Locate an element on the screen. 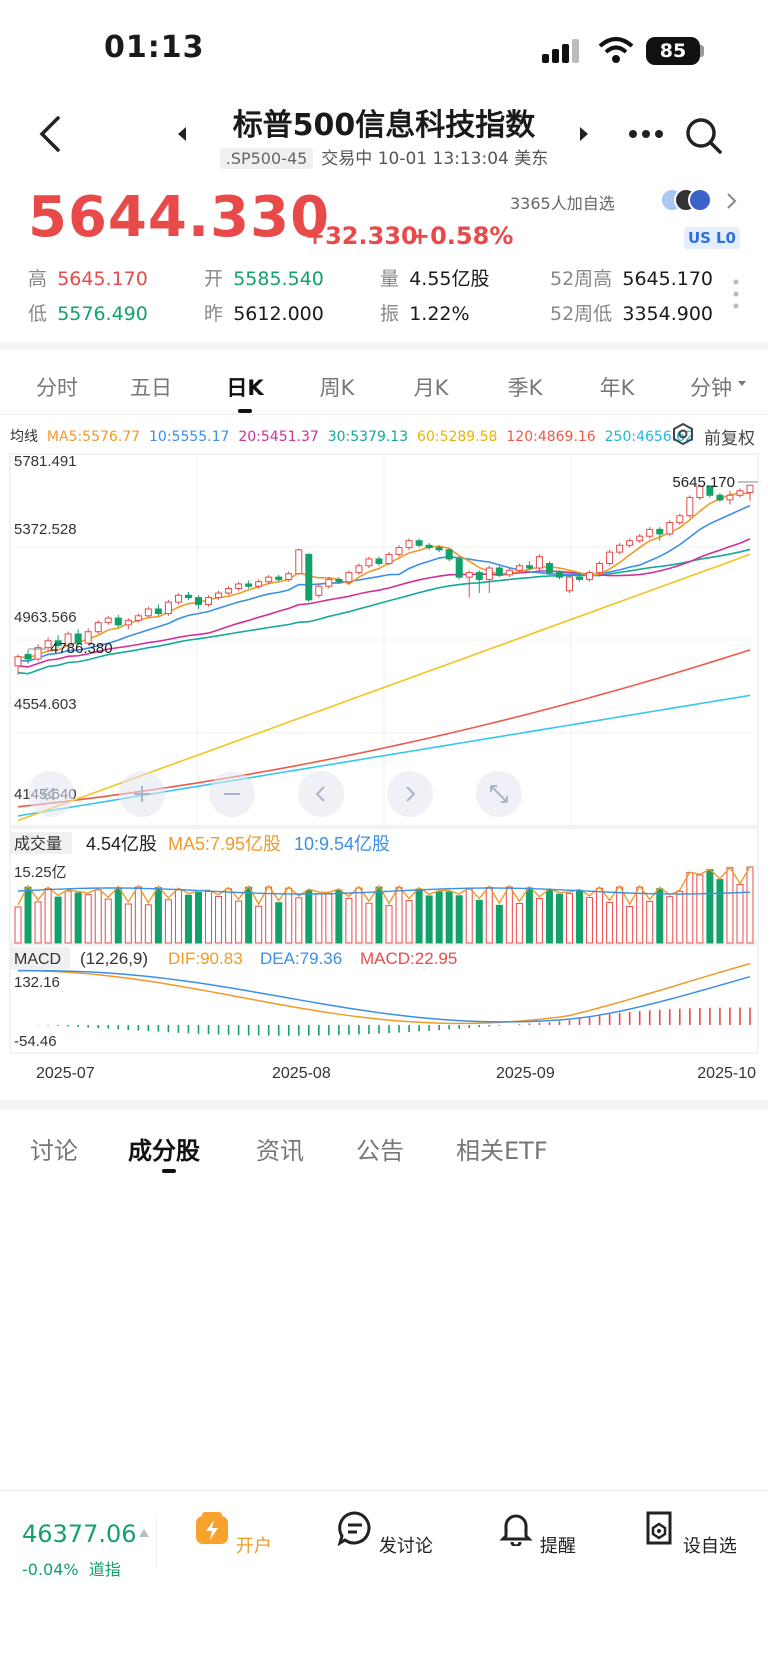 The height and width of the screenshot is (1665, 768). alert-button: 提醒 is located at coordinates (537, 1534).